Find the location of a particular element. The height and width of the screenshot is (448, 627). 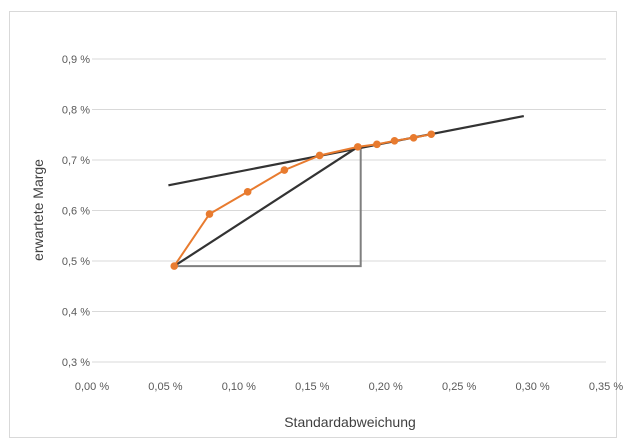

x-tick-label: 0,00 % is located at coordinates (92, 387).